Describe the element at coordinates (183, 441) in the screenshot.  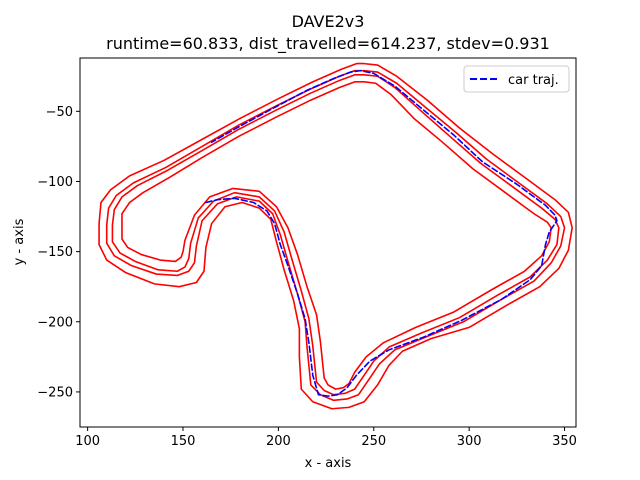
I see `x-tick-label-150: 150` at that location.